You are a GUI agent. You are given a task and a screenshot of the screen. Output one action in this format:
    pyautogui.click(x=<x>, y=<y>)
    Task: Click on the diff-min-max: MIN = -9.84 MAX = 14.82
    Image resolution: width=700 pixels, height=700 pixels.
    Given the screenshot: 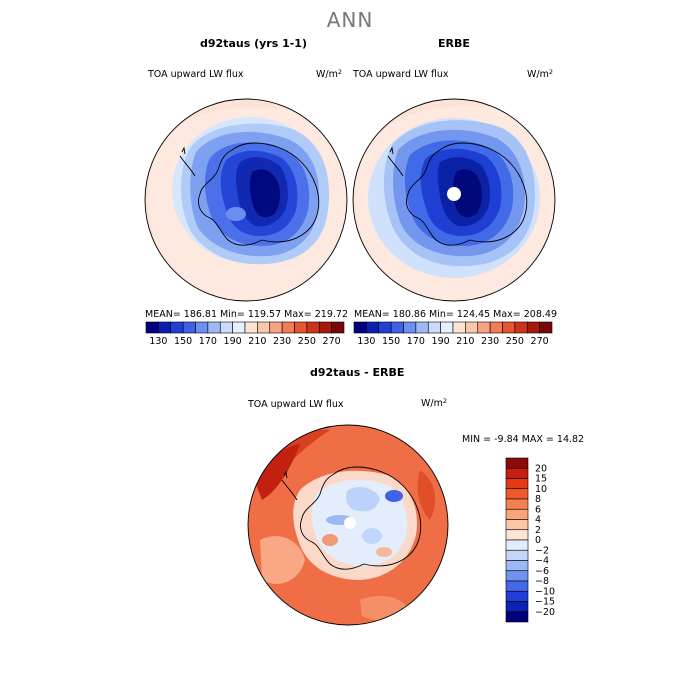 What is the action you would take?
    pyautogui.click(x=523, y=439)
    